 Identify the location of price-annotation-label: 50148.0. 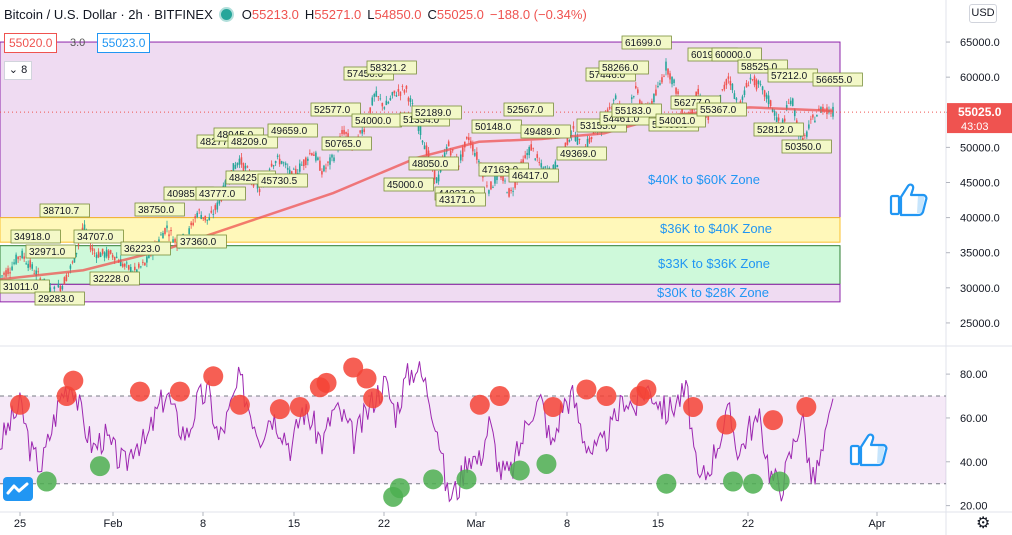
(493, 127).